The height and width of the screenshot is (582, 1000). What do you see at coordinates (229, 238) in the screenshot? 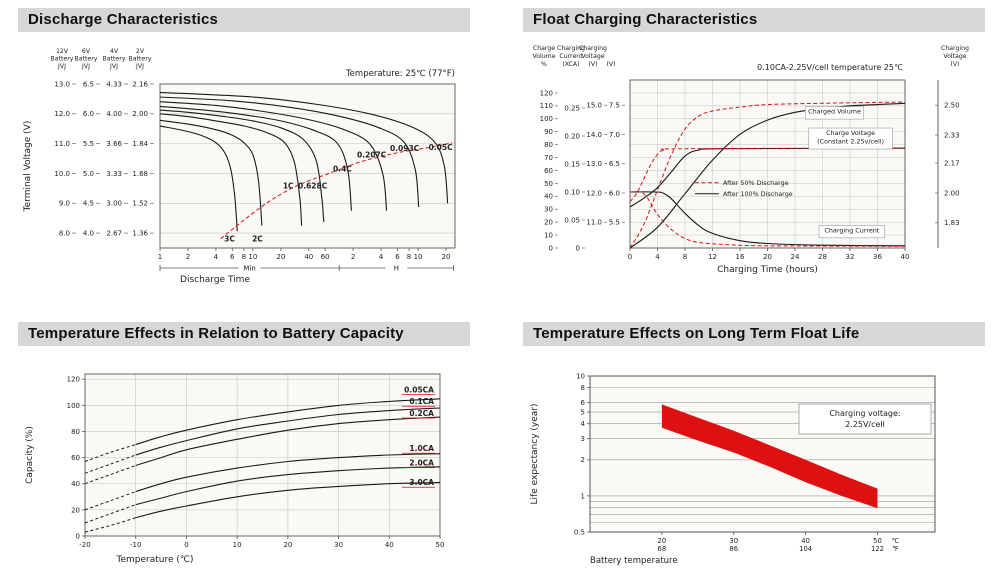
I see `svg-text: 3C` at bounding box center [229, 238].